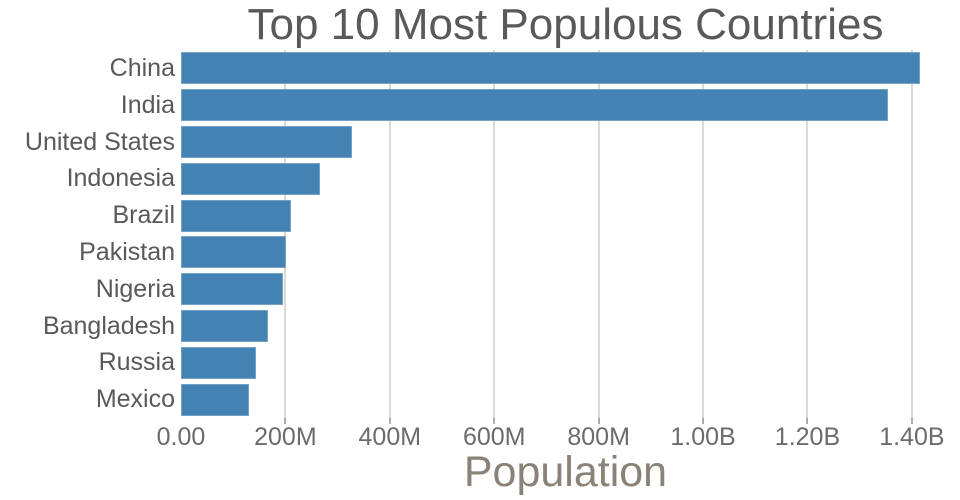  What do you see at coordinates (807, 421) in the screenshot?
I see `tick-mark-1-20b` at bounding box center [807, 421].